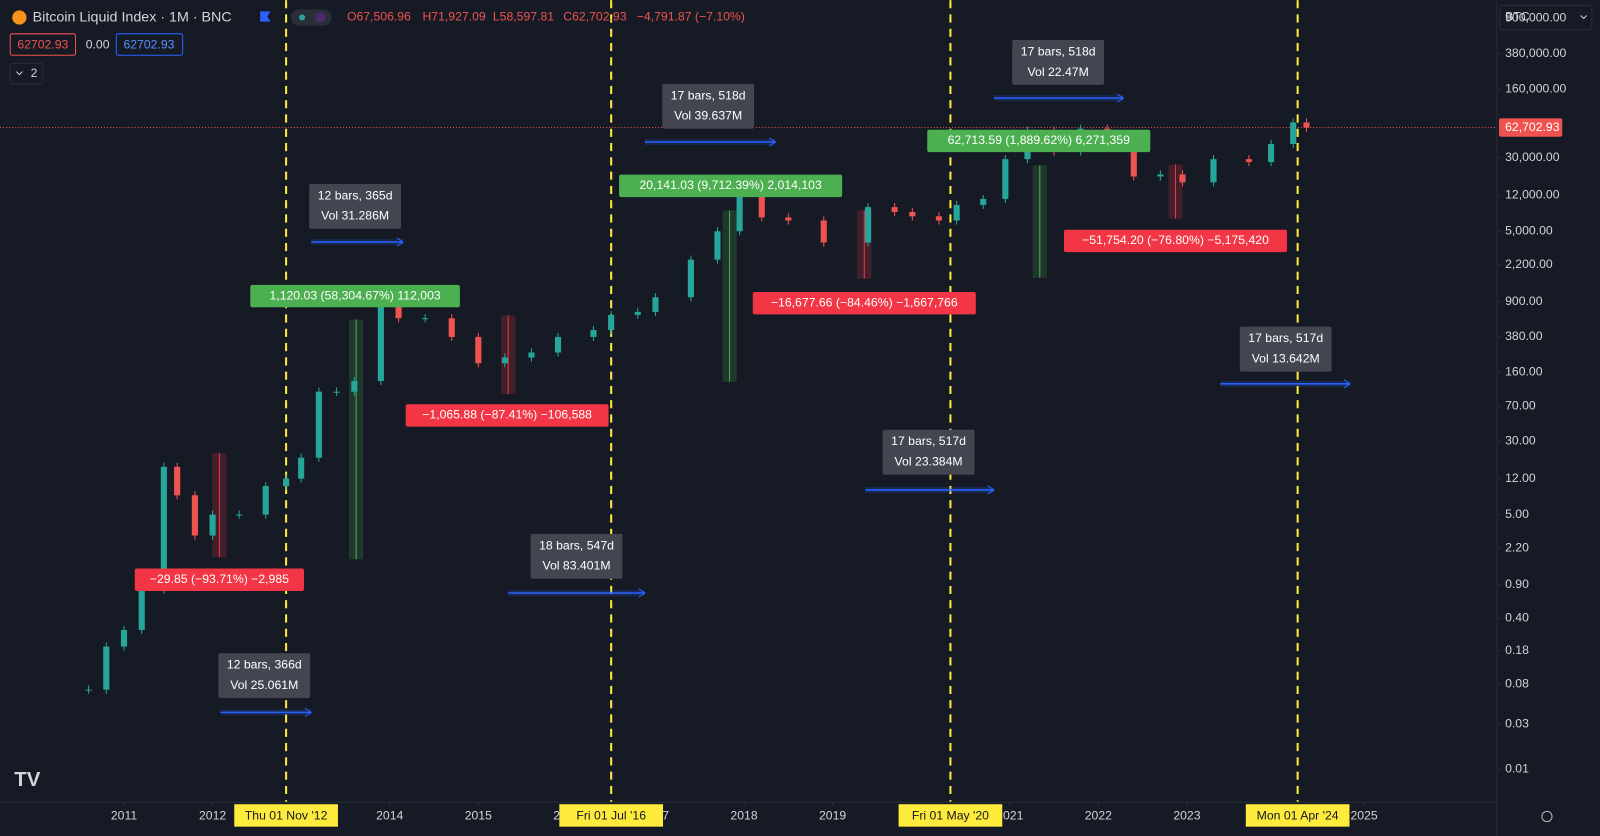  What do you see at coordinates (1524, 301) in the screenshot?
I see `y-tick-label: 900.00` at bounding box center [1524, 301].